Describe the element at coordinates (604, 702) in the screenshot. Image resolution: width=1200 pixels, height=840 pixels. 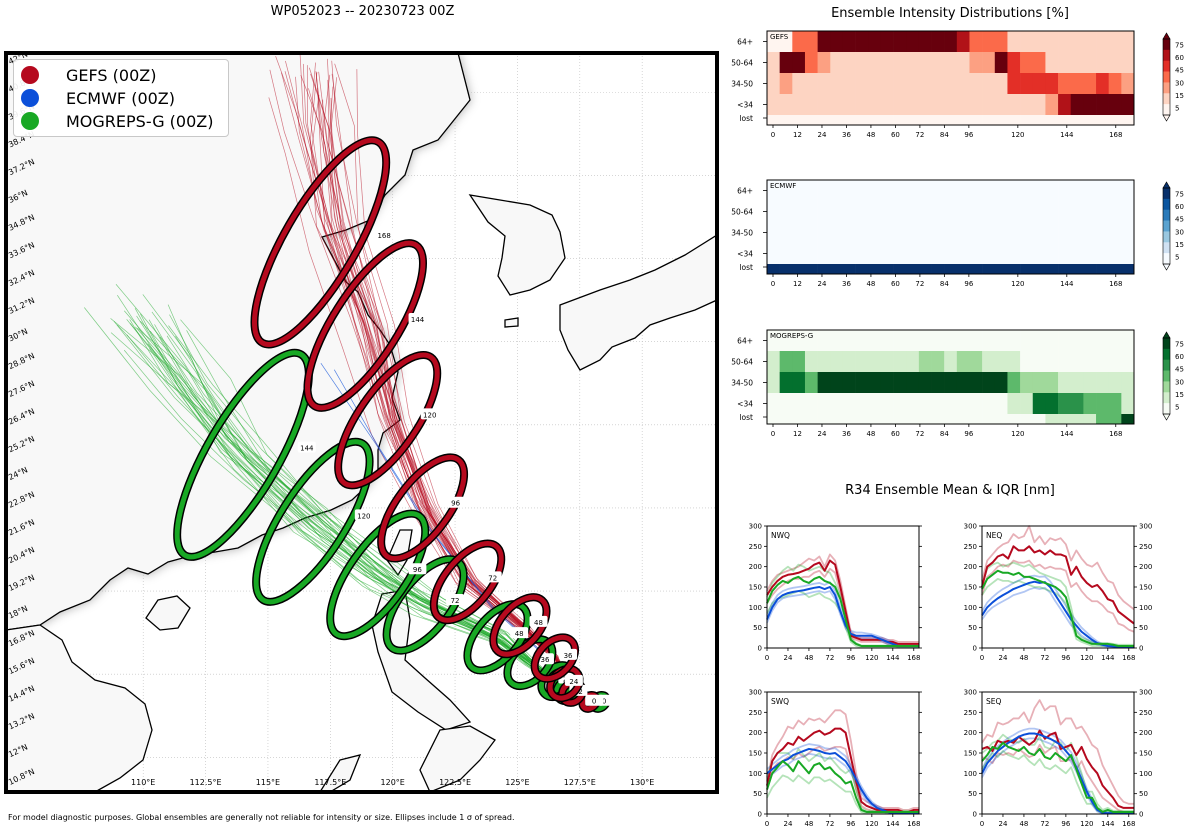
I see `ellipse-hour-label: 0` at that location.